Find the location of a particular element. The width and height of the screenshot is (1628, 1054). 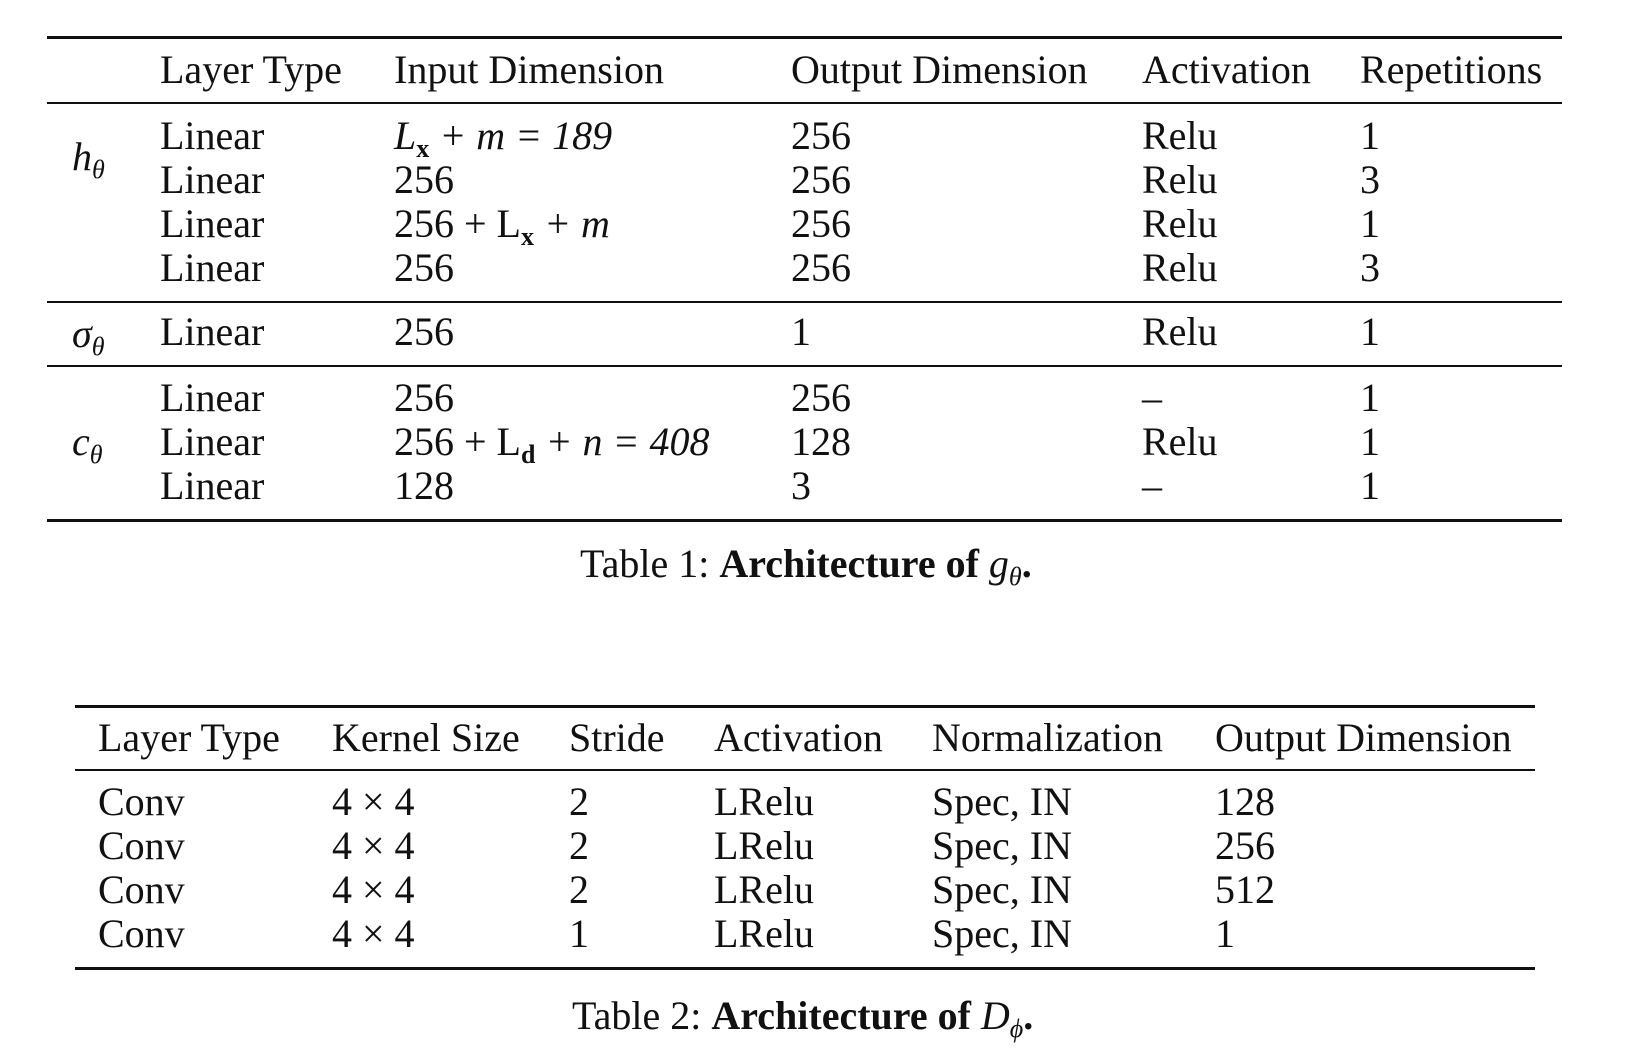

input-dimension-cell: 256 + Lx + m is located at coordinates (502, 226).